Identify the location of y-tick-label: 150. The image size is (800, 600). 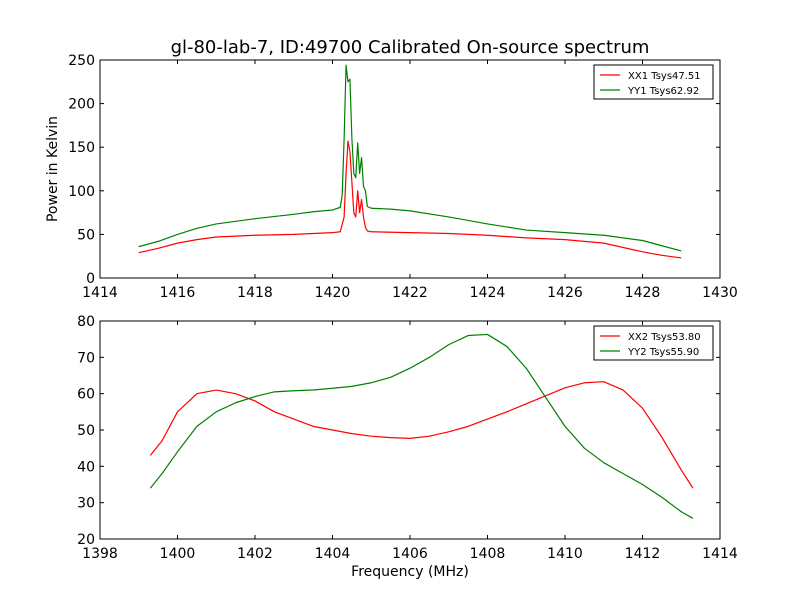
(81, 148).